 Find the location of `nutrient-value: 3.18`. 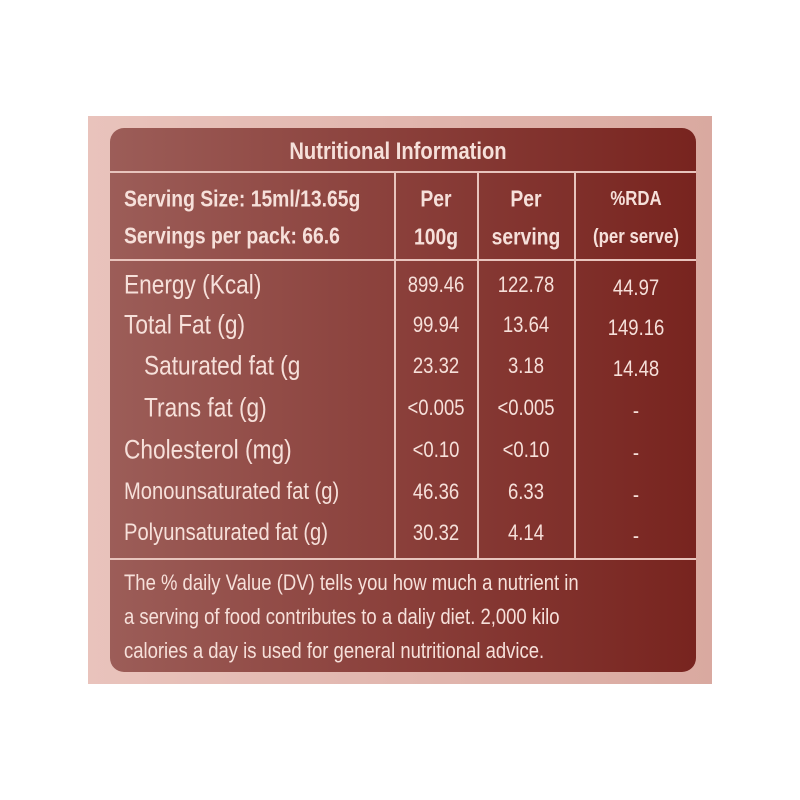

nutrient-value: 3.18 is located at coordinates (526, 365).